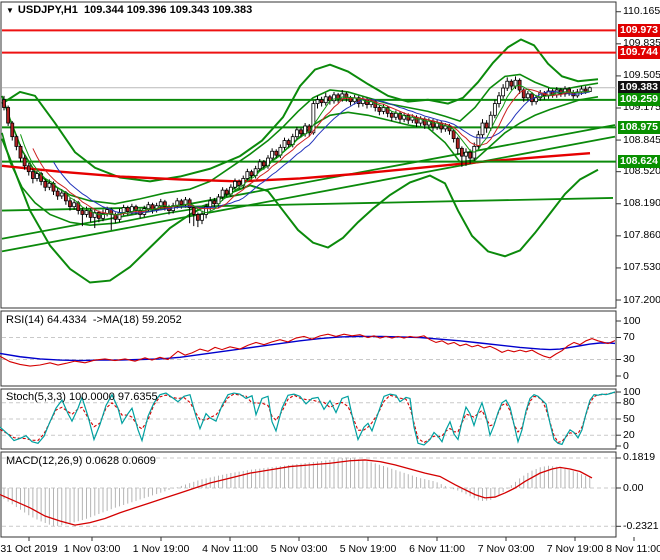  I want to click on price-tick-label: 110.165, so click(641, 11).